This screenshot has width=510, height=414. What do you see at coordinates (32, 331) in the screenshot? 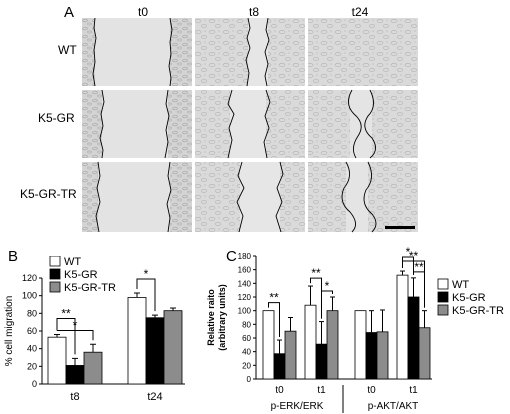
I see `chart-b-y-tick-label: 60` at bounding box center [32, 331].